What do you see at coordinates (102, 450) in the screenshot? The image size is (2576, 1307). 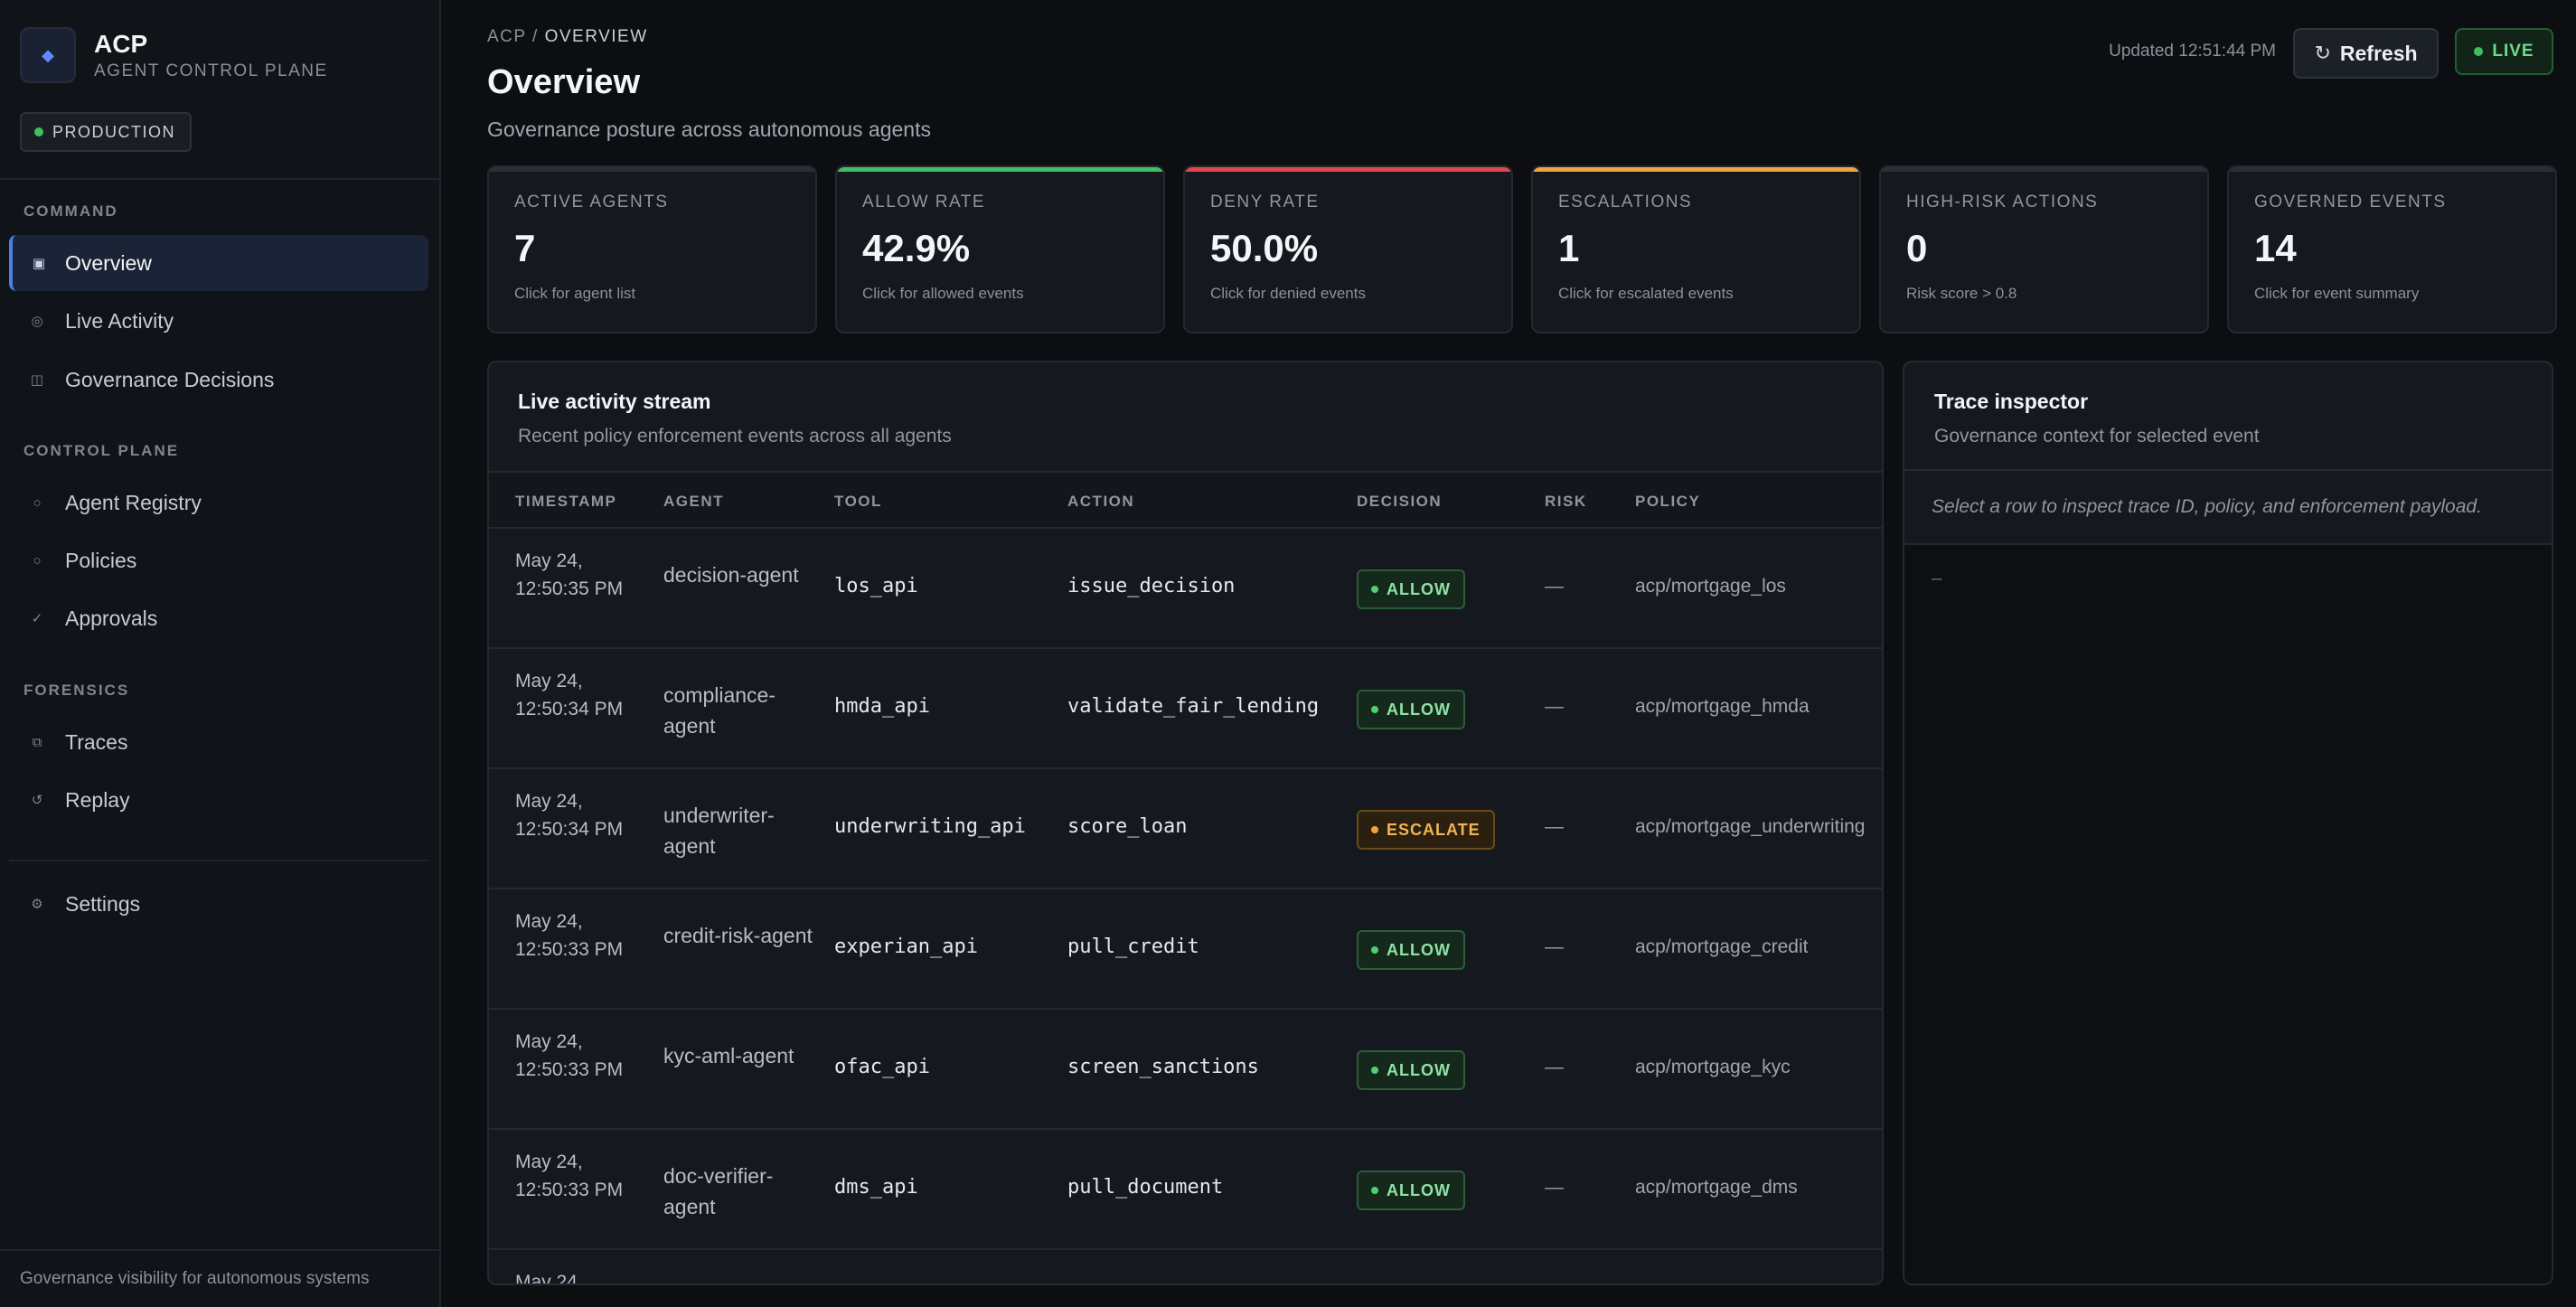 I see `section-label-control-plane: CONTROL PLANE` at bounding box center [102, 450].